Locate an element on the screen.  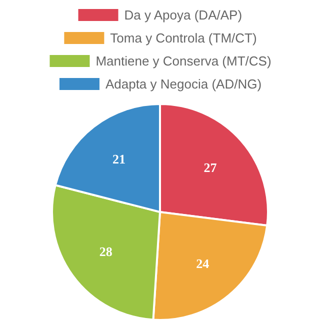
legend-label: Da y Apoya (DA/AP) is located at coordinates (183, 15).